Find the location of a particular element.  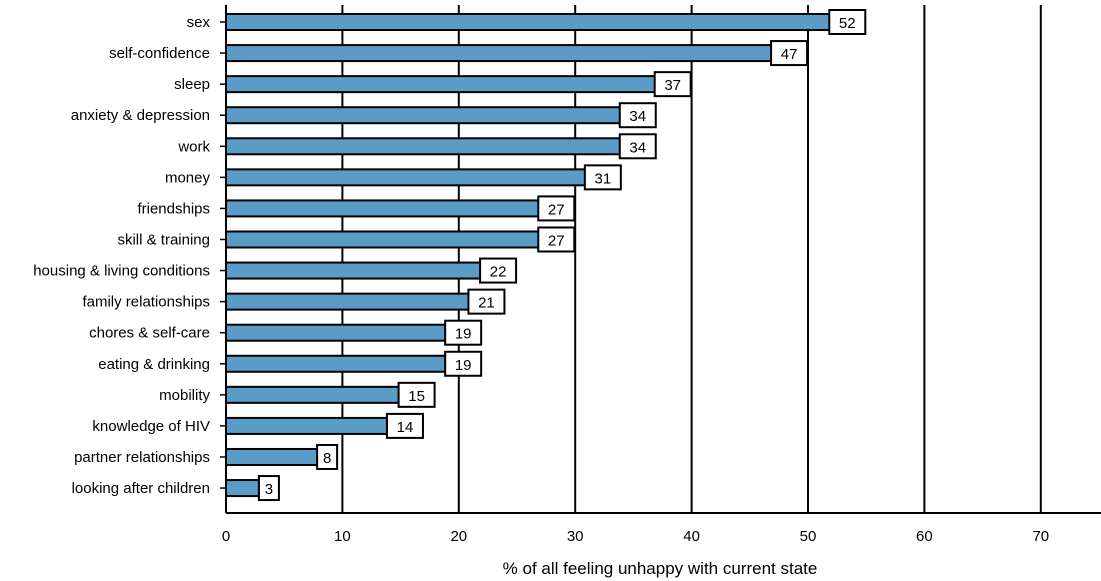

category-label: anxiety & depression is located at coordinates (140, 115).